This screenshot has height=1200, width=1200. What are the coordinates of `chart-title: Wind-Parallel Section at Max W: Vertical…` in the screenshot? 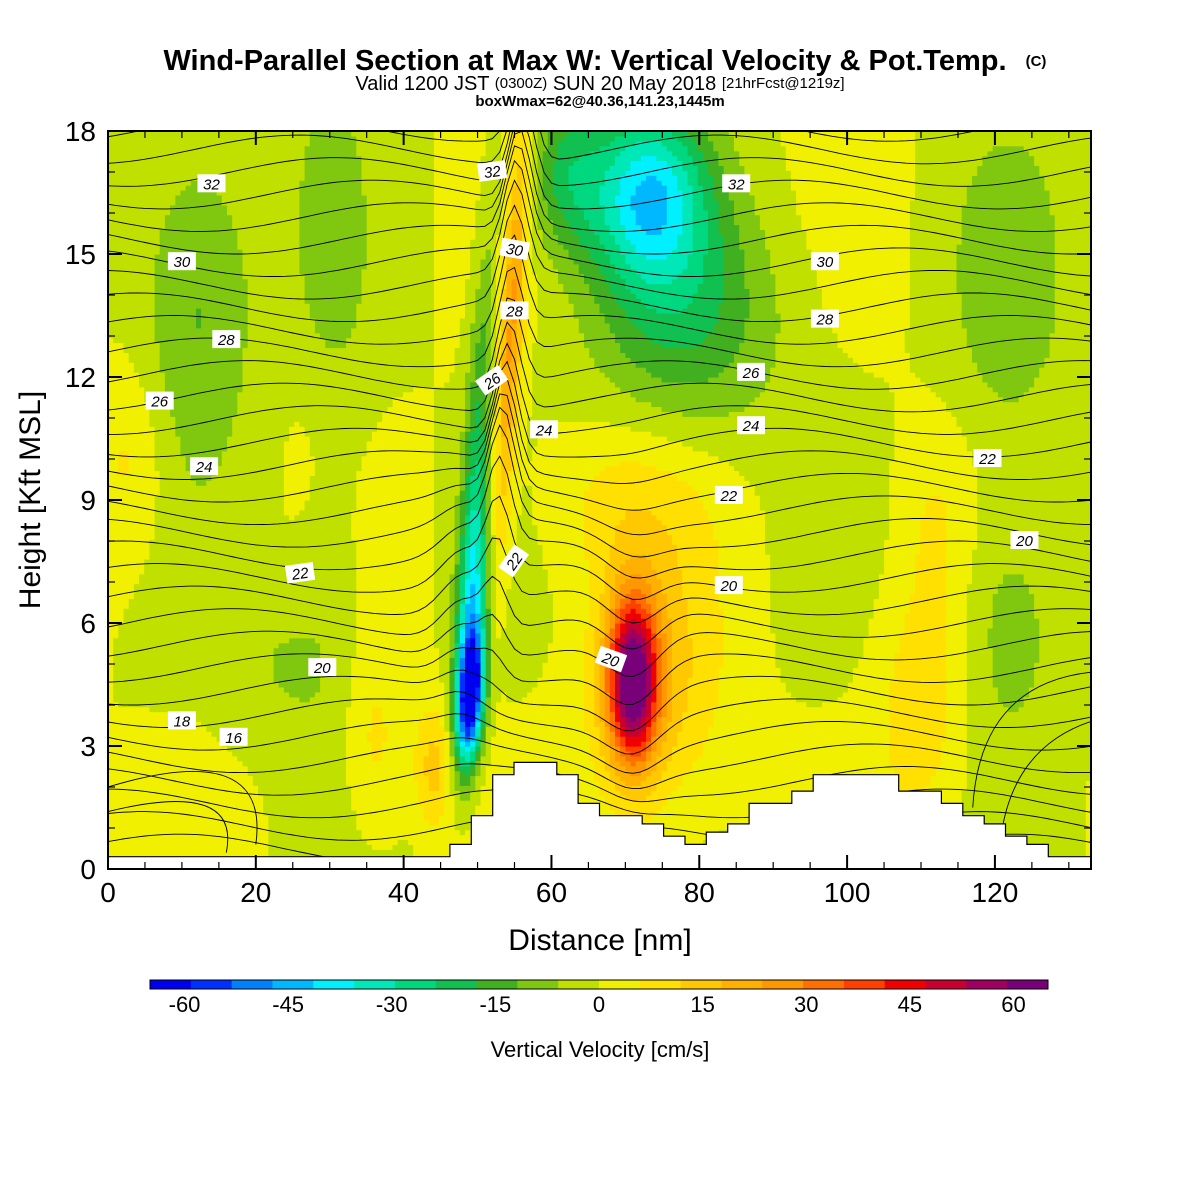 It's located at (584, 61).